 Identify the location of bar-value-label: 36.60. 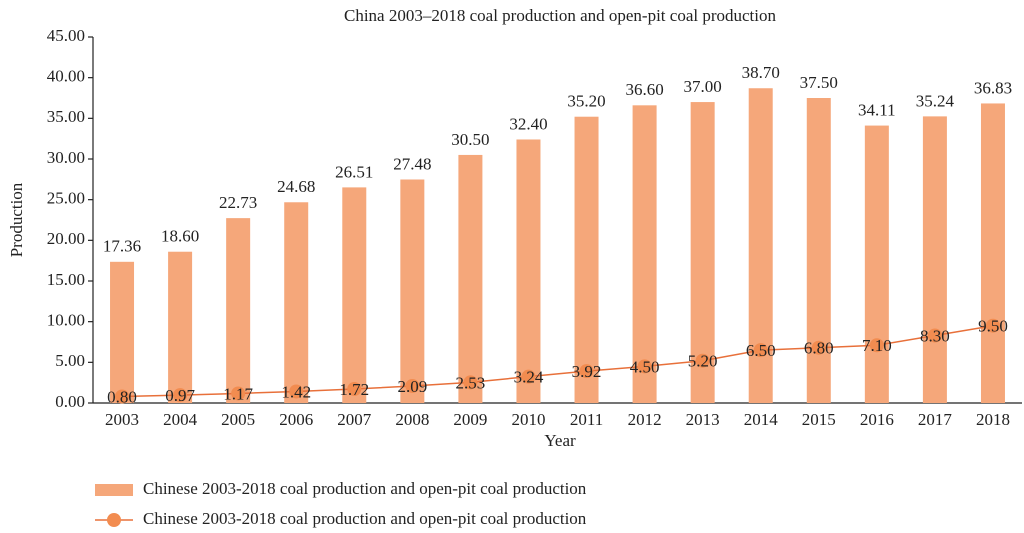
(644, 89).